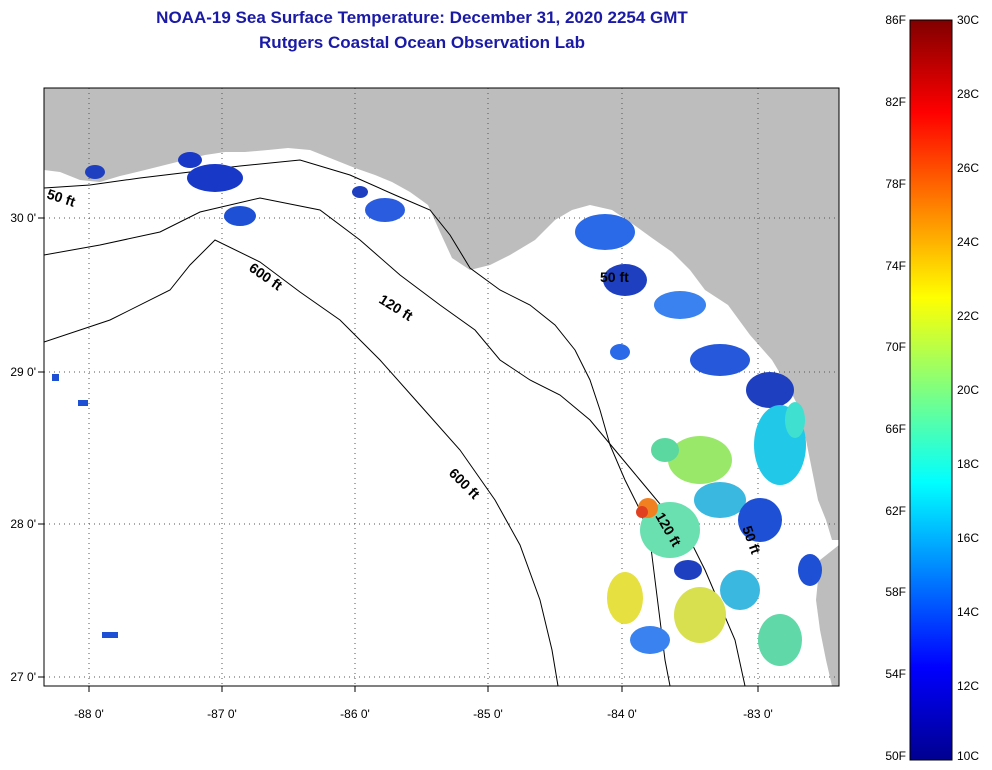  What do you see at coordinates (758, 714) in the screenshot?
I see `x-tick-label: -83 0'` at bounding box center [758, 714].